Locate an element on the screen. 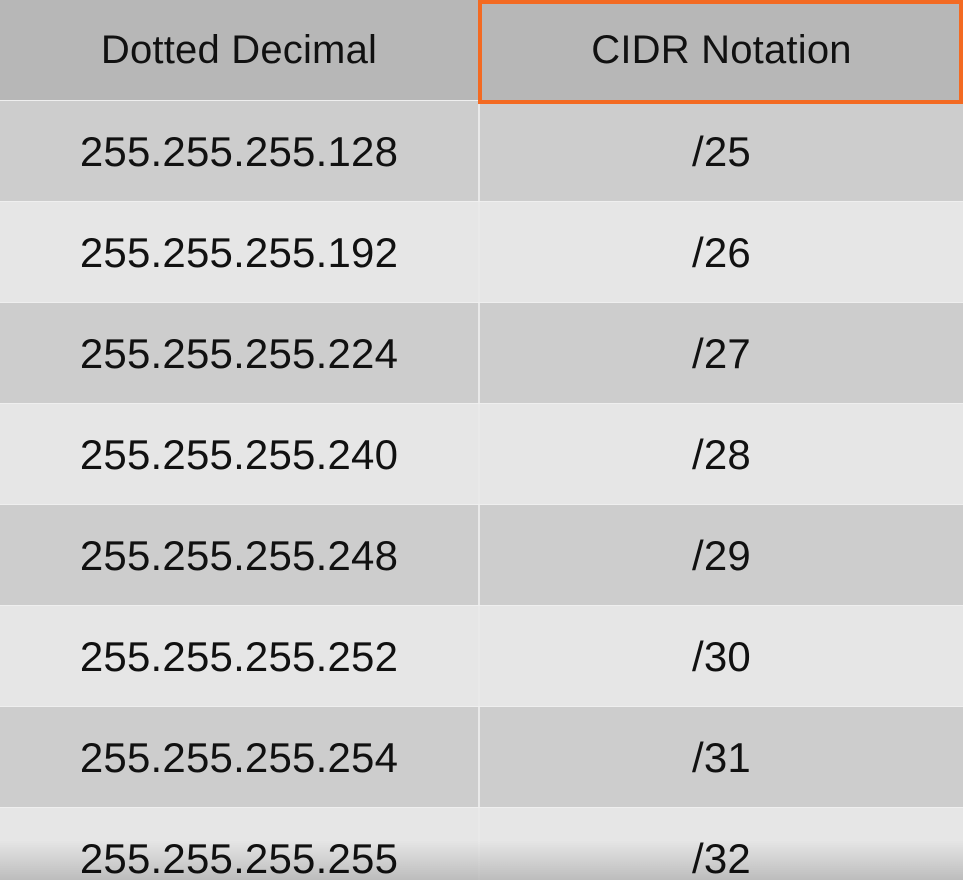  dotted-decimal-cell: 255.255.255.254 is located at coordinates (240, 757).